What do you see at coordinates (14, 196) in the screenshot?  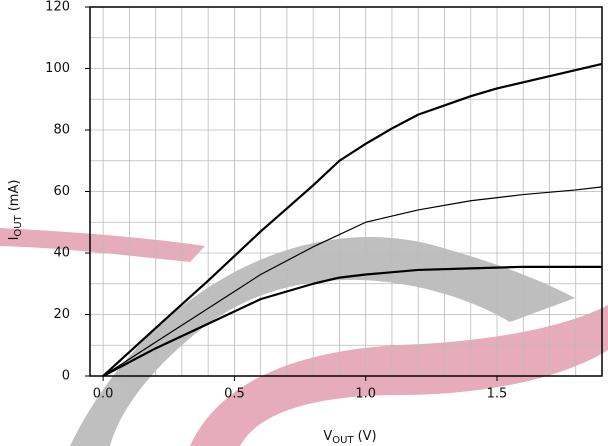 I see `label-rest: (mA)` at bounding box center [14, 196].